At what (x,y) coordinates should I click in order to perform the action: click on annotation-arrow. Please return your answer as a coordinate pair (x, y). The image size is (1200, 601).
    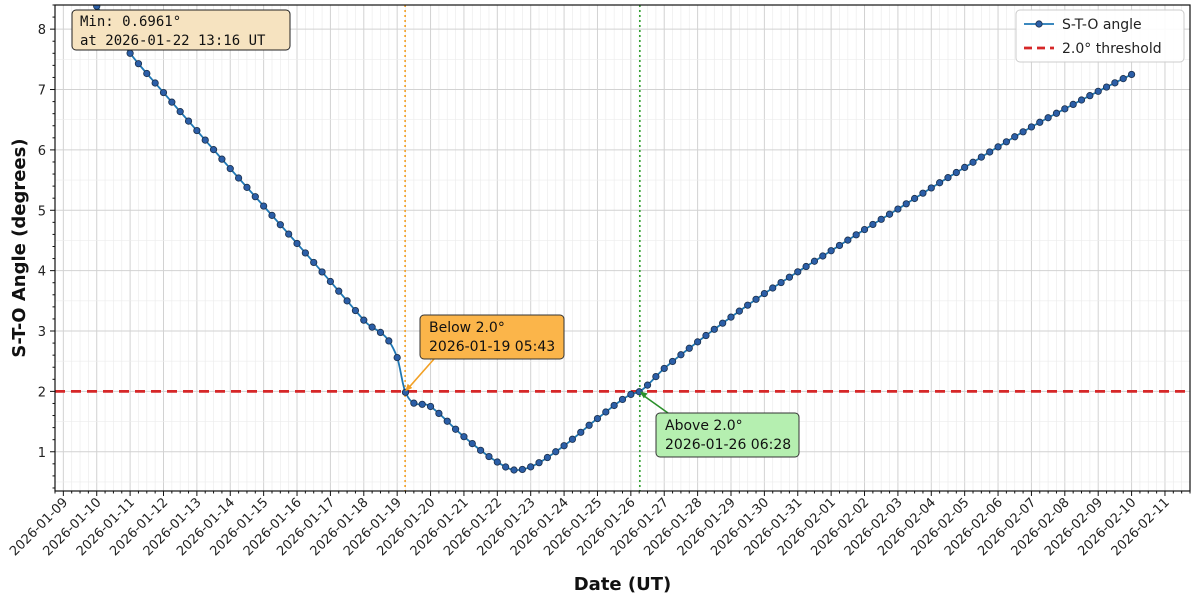
    Looking at the image, I should click on (421, 373).